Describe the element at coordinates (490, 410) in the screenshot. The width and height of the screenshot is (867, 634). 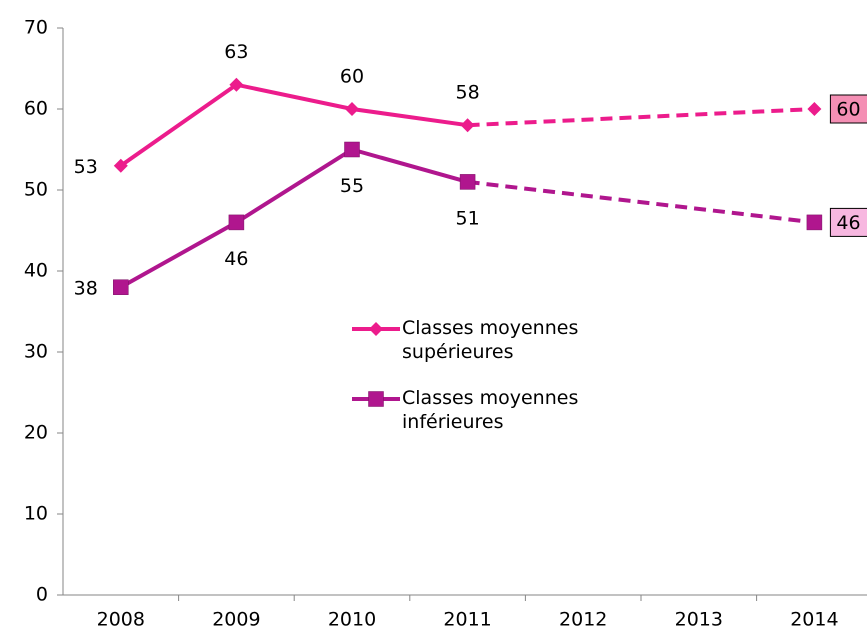
I see `legend-label: Classes moyennes inférieures` at that location.